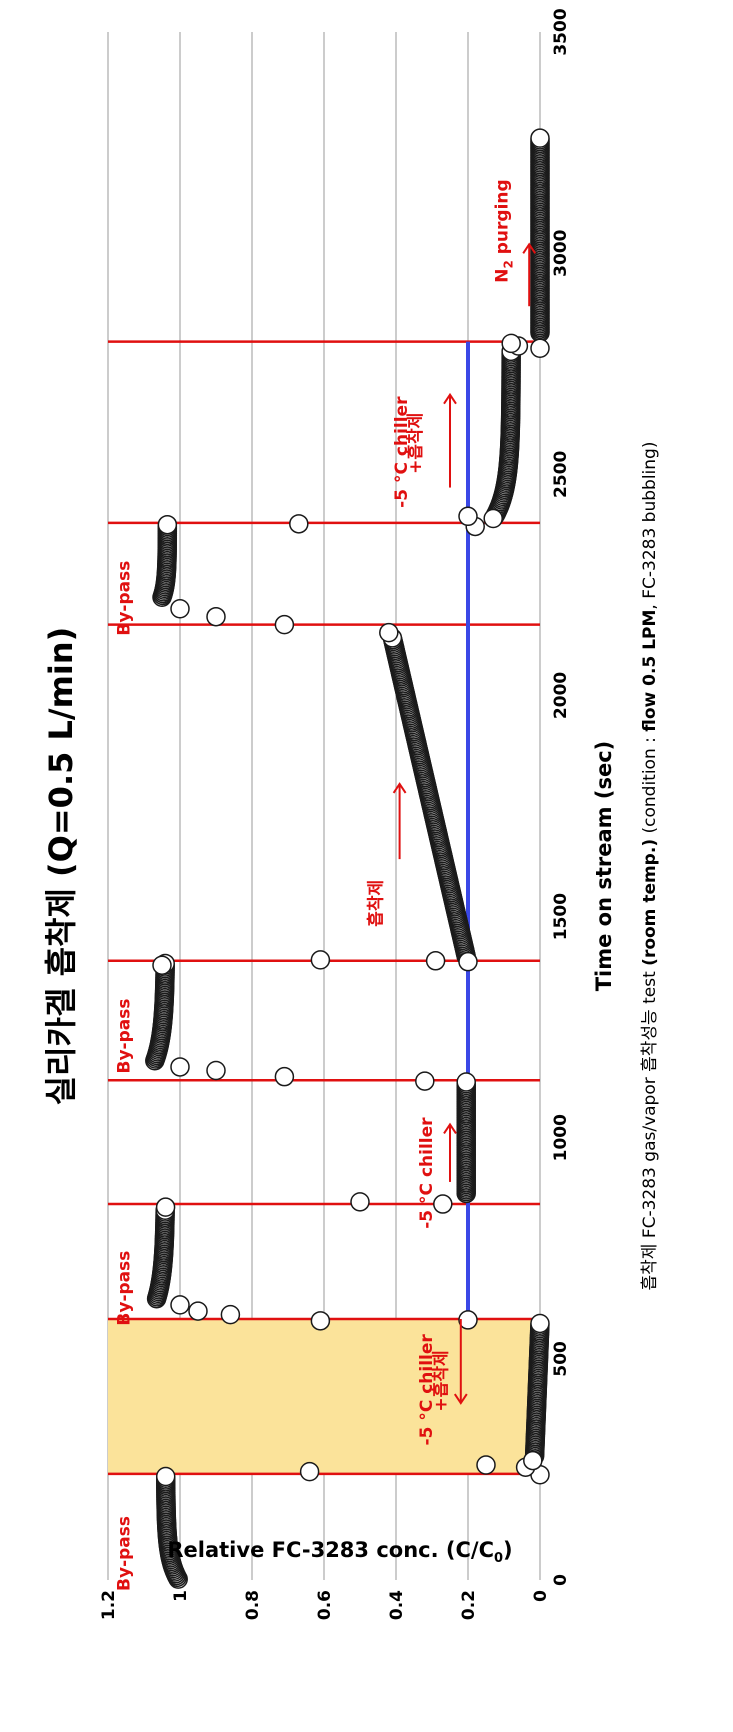 The height and width of the screenshot is (1732, 733). Describe the element at coordinates (469, 1605) in the screenshot. I see `y-tick-label: 0.2` at that location.